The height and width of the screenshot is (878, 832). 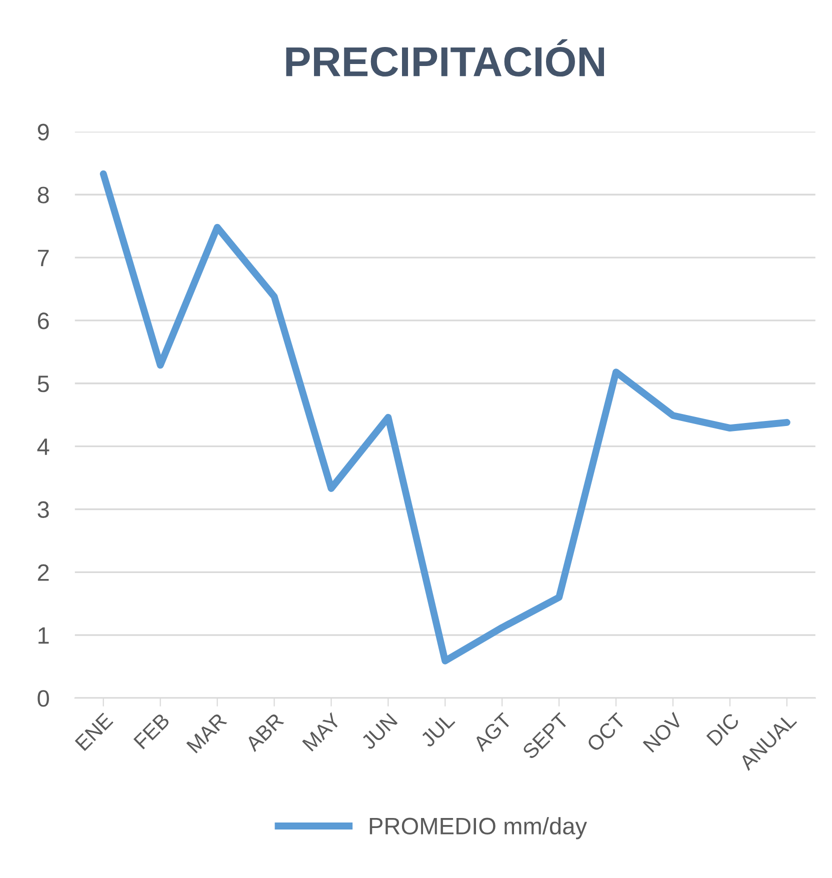 I want to click on y-tick-label: 7, so click(x=43, y=258).